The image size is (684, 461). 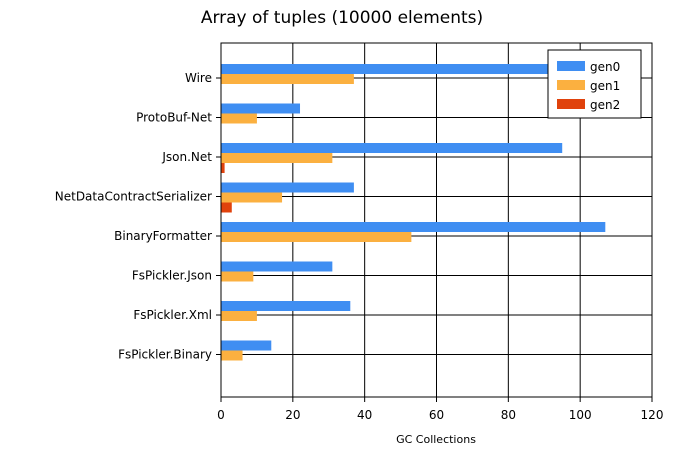 I want to click on legend-swatch-gen2, so click(x=571, y=104).